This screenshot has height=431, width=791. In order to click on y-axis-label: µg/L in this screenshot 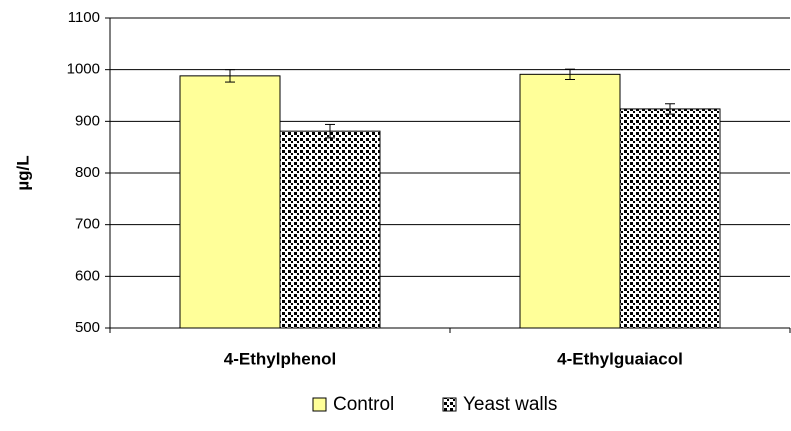, I will do `click(22, 172)`.